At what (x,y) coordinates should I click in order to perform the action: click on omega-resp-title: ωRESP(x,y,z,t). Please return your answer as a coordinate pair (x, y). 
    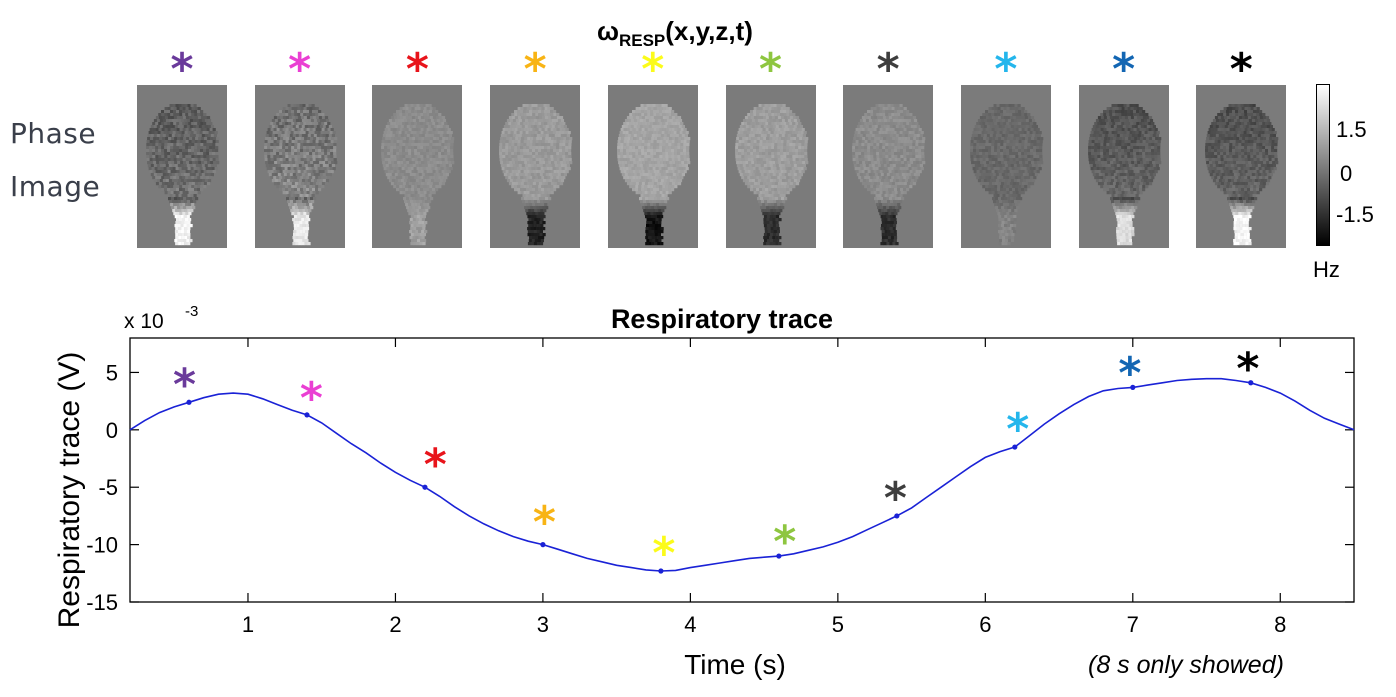
    Looking at the image, I should click on (675, 33).